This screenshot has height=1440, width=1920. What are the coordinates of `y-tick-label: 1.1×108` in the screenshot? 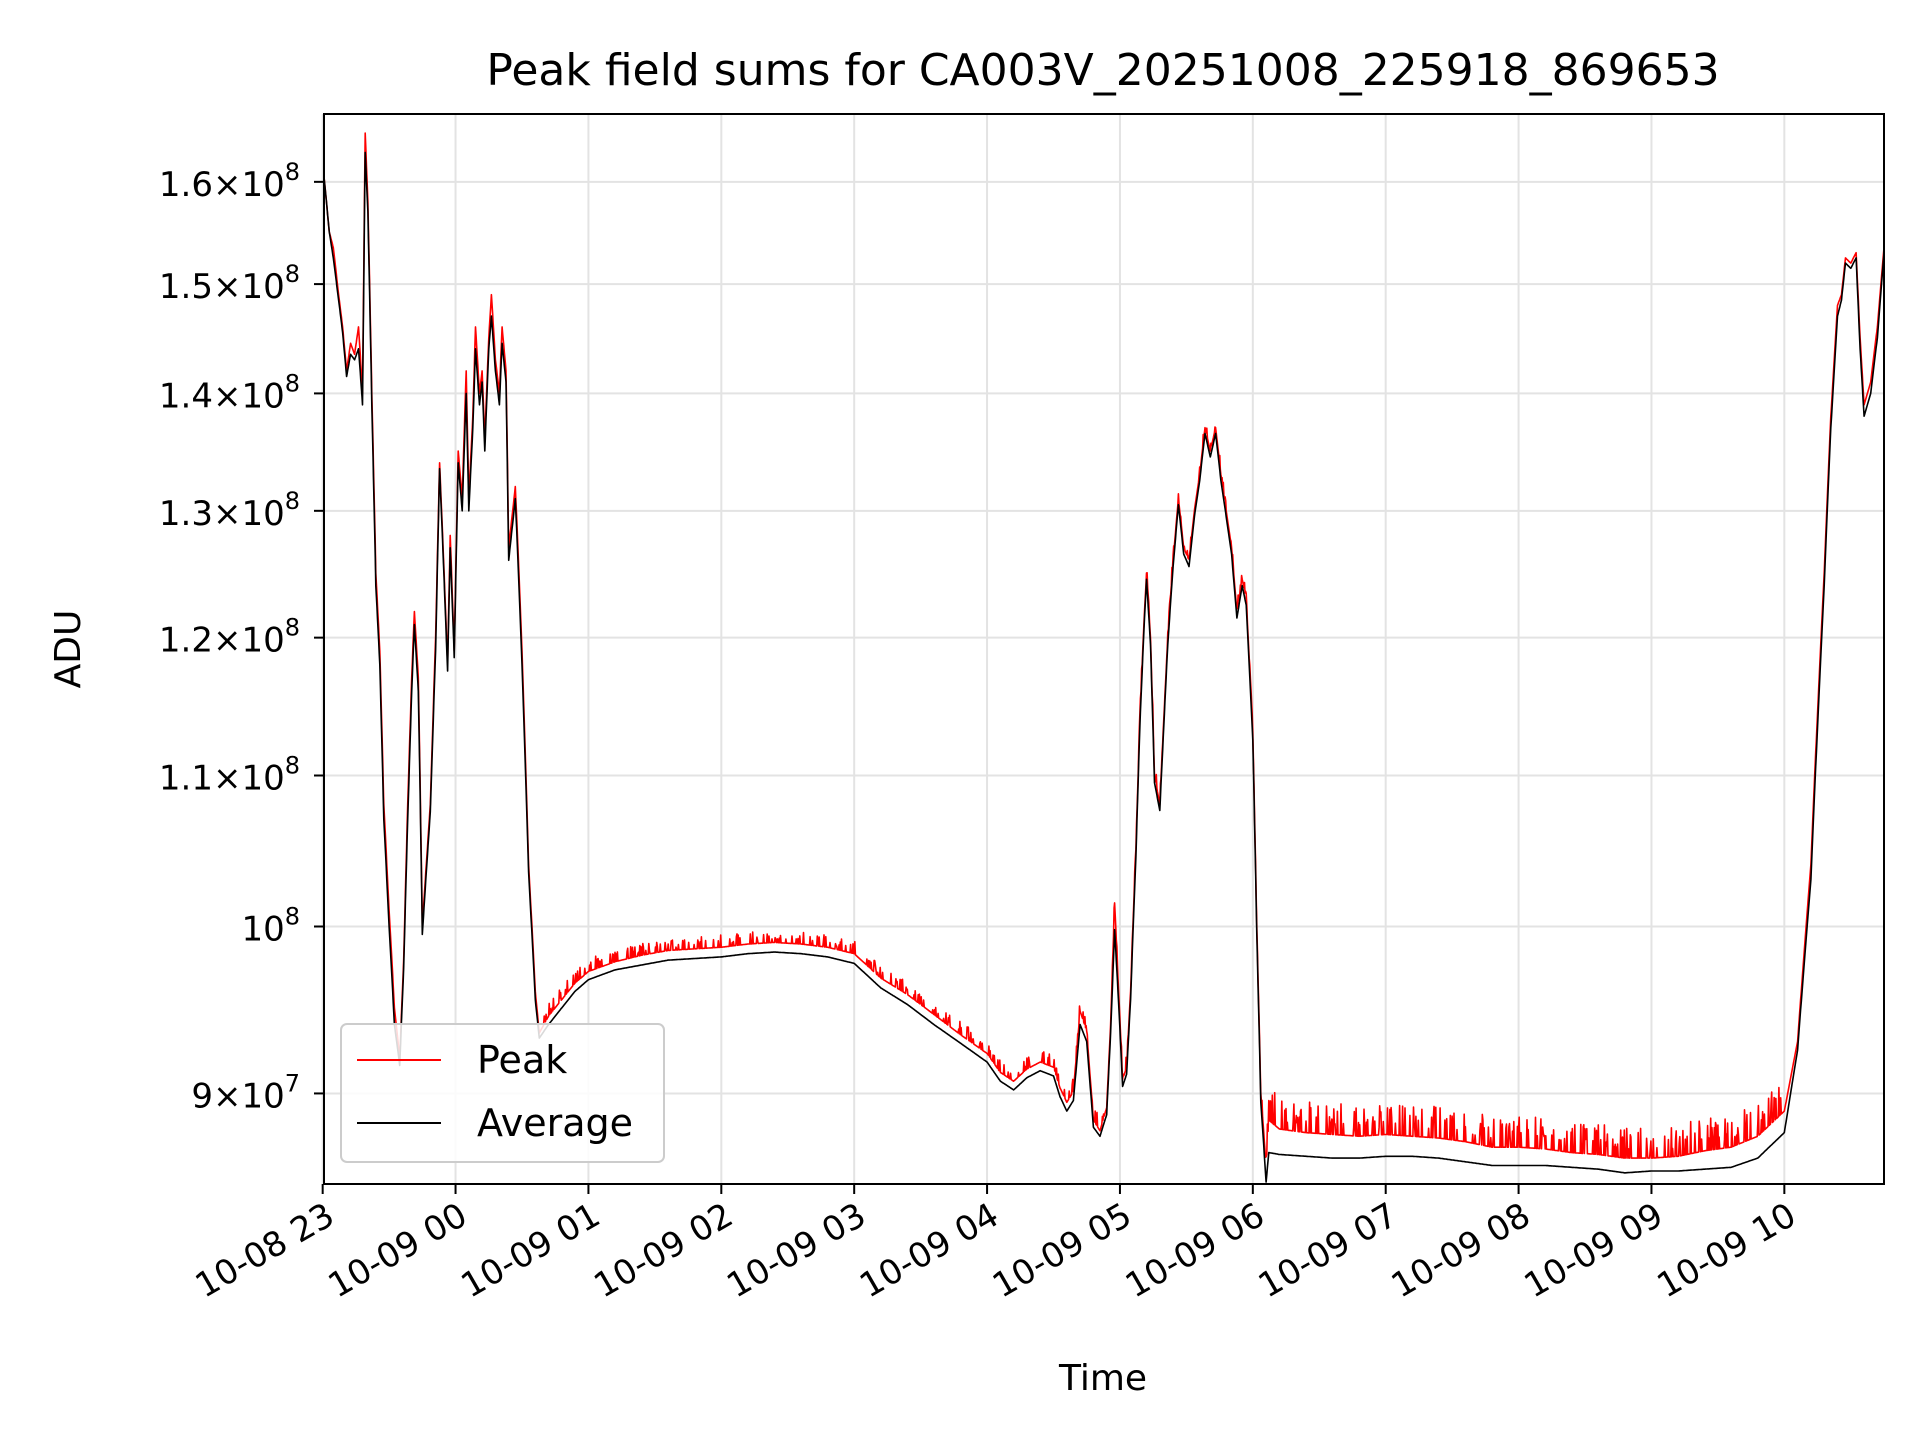 It's located at (229, 775).